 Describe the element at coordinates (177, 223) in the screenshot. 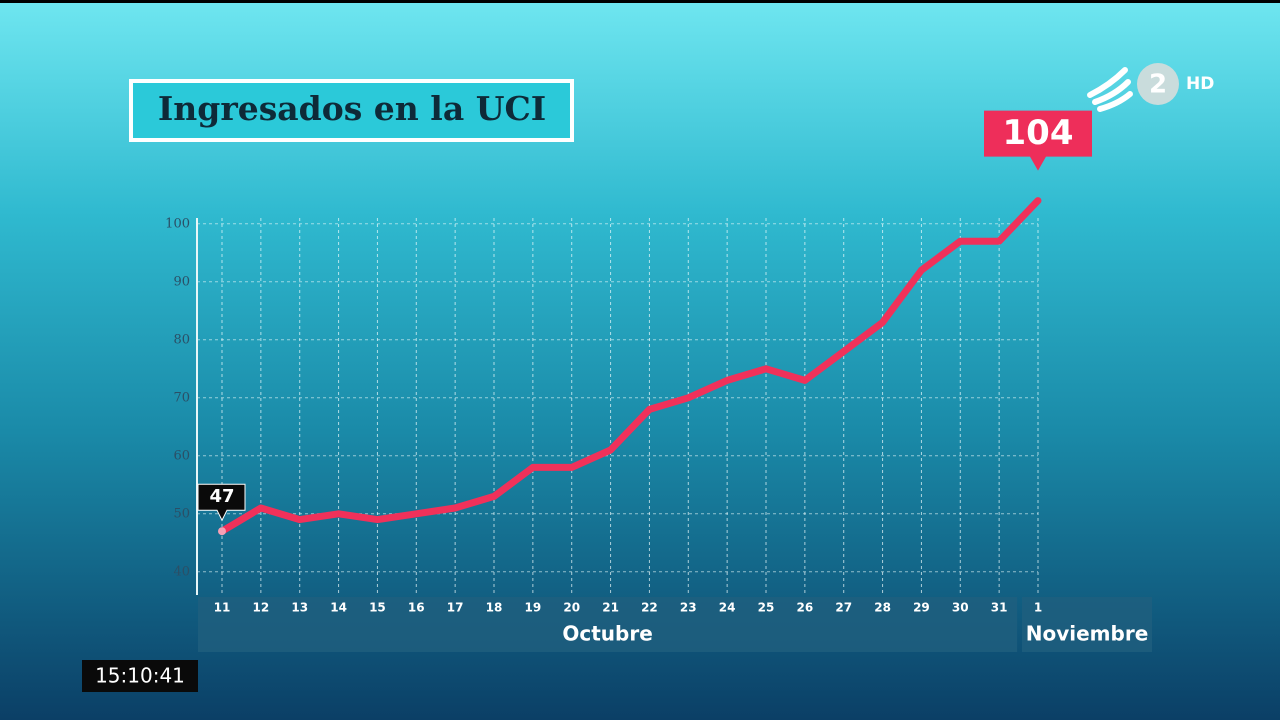

I see `y-tick-label: 100` at that location.